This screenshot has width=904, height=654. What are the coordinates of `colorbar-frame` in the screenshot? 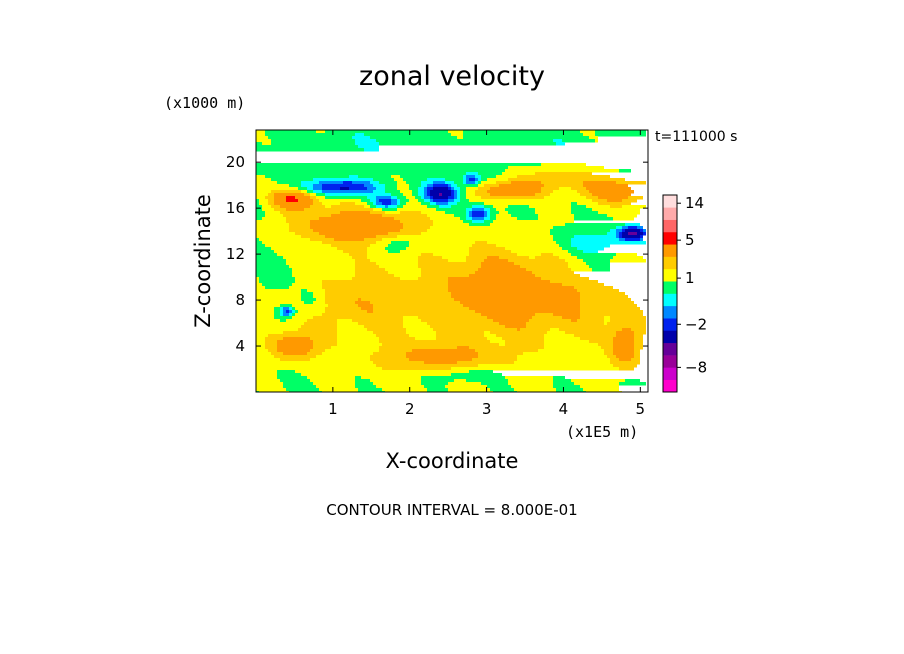 It's located at (670, 293).